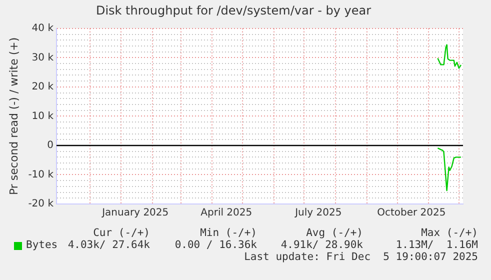 The image size is (491, 280). Describe the element at coordinates (226, 213) in the screenshot. I see `x-tick-label: April 2025` at that location.